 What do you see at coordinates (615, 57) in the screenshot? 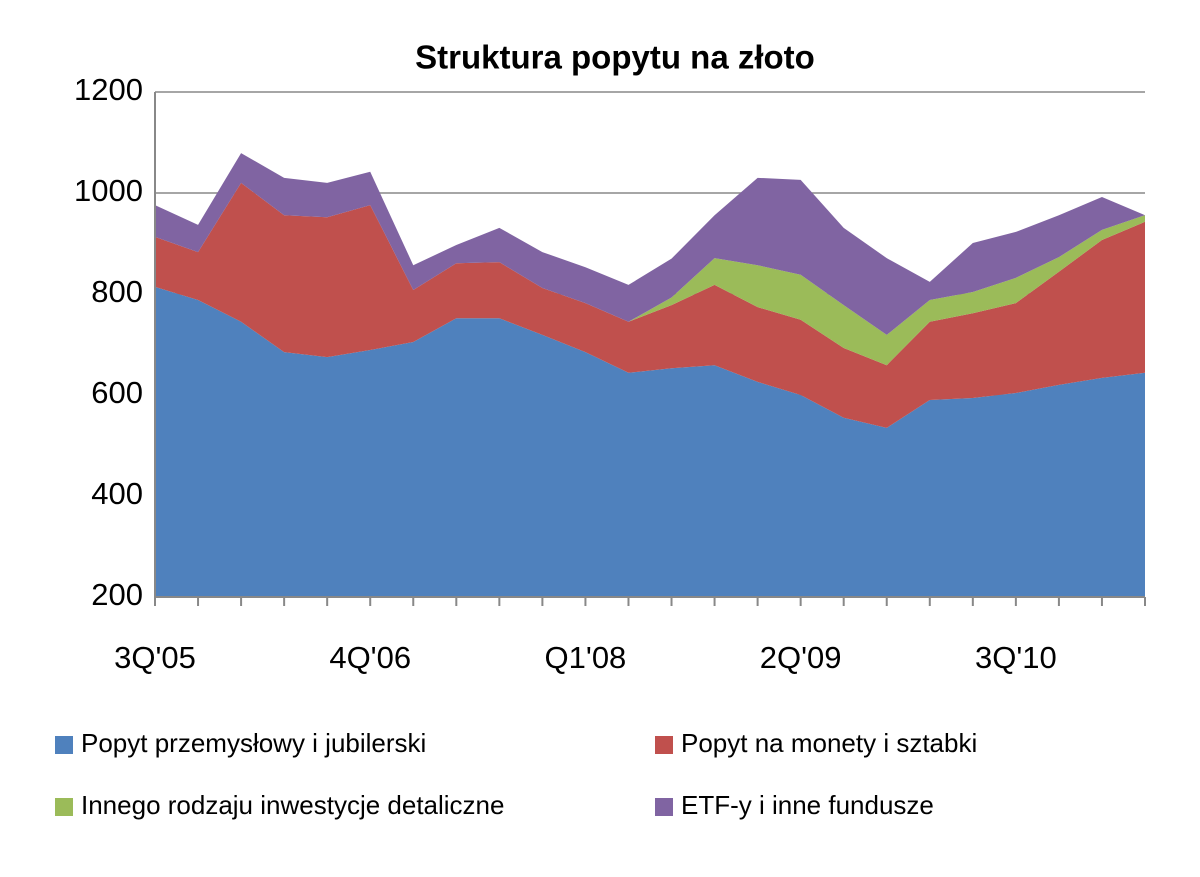
I see `chart-title: Struktura popytu na złoto` at bounding box center [615, 57].